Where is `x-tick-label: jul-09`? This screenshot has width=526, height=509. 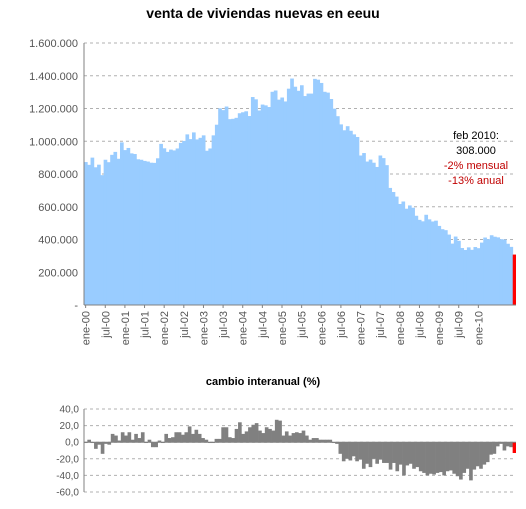
x-tick-label: jul-09 is located at coordinates (460, 325).